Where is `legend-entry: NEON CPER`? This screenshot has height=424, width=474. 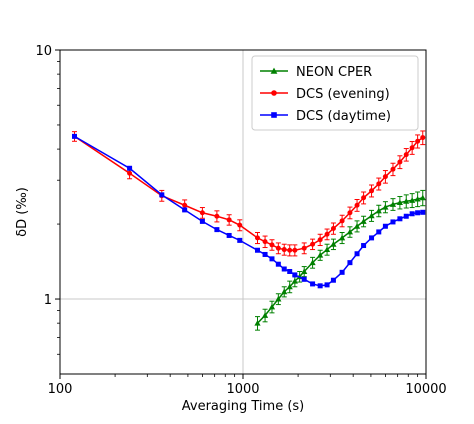 legend-entry: NEON CPER is located at coordinates (316, 72).